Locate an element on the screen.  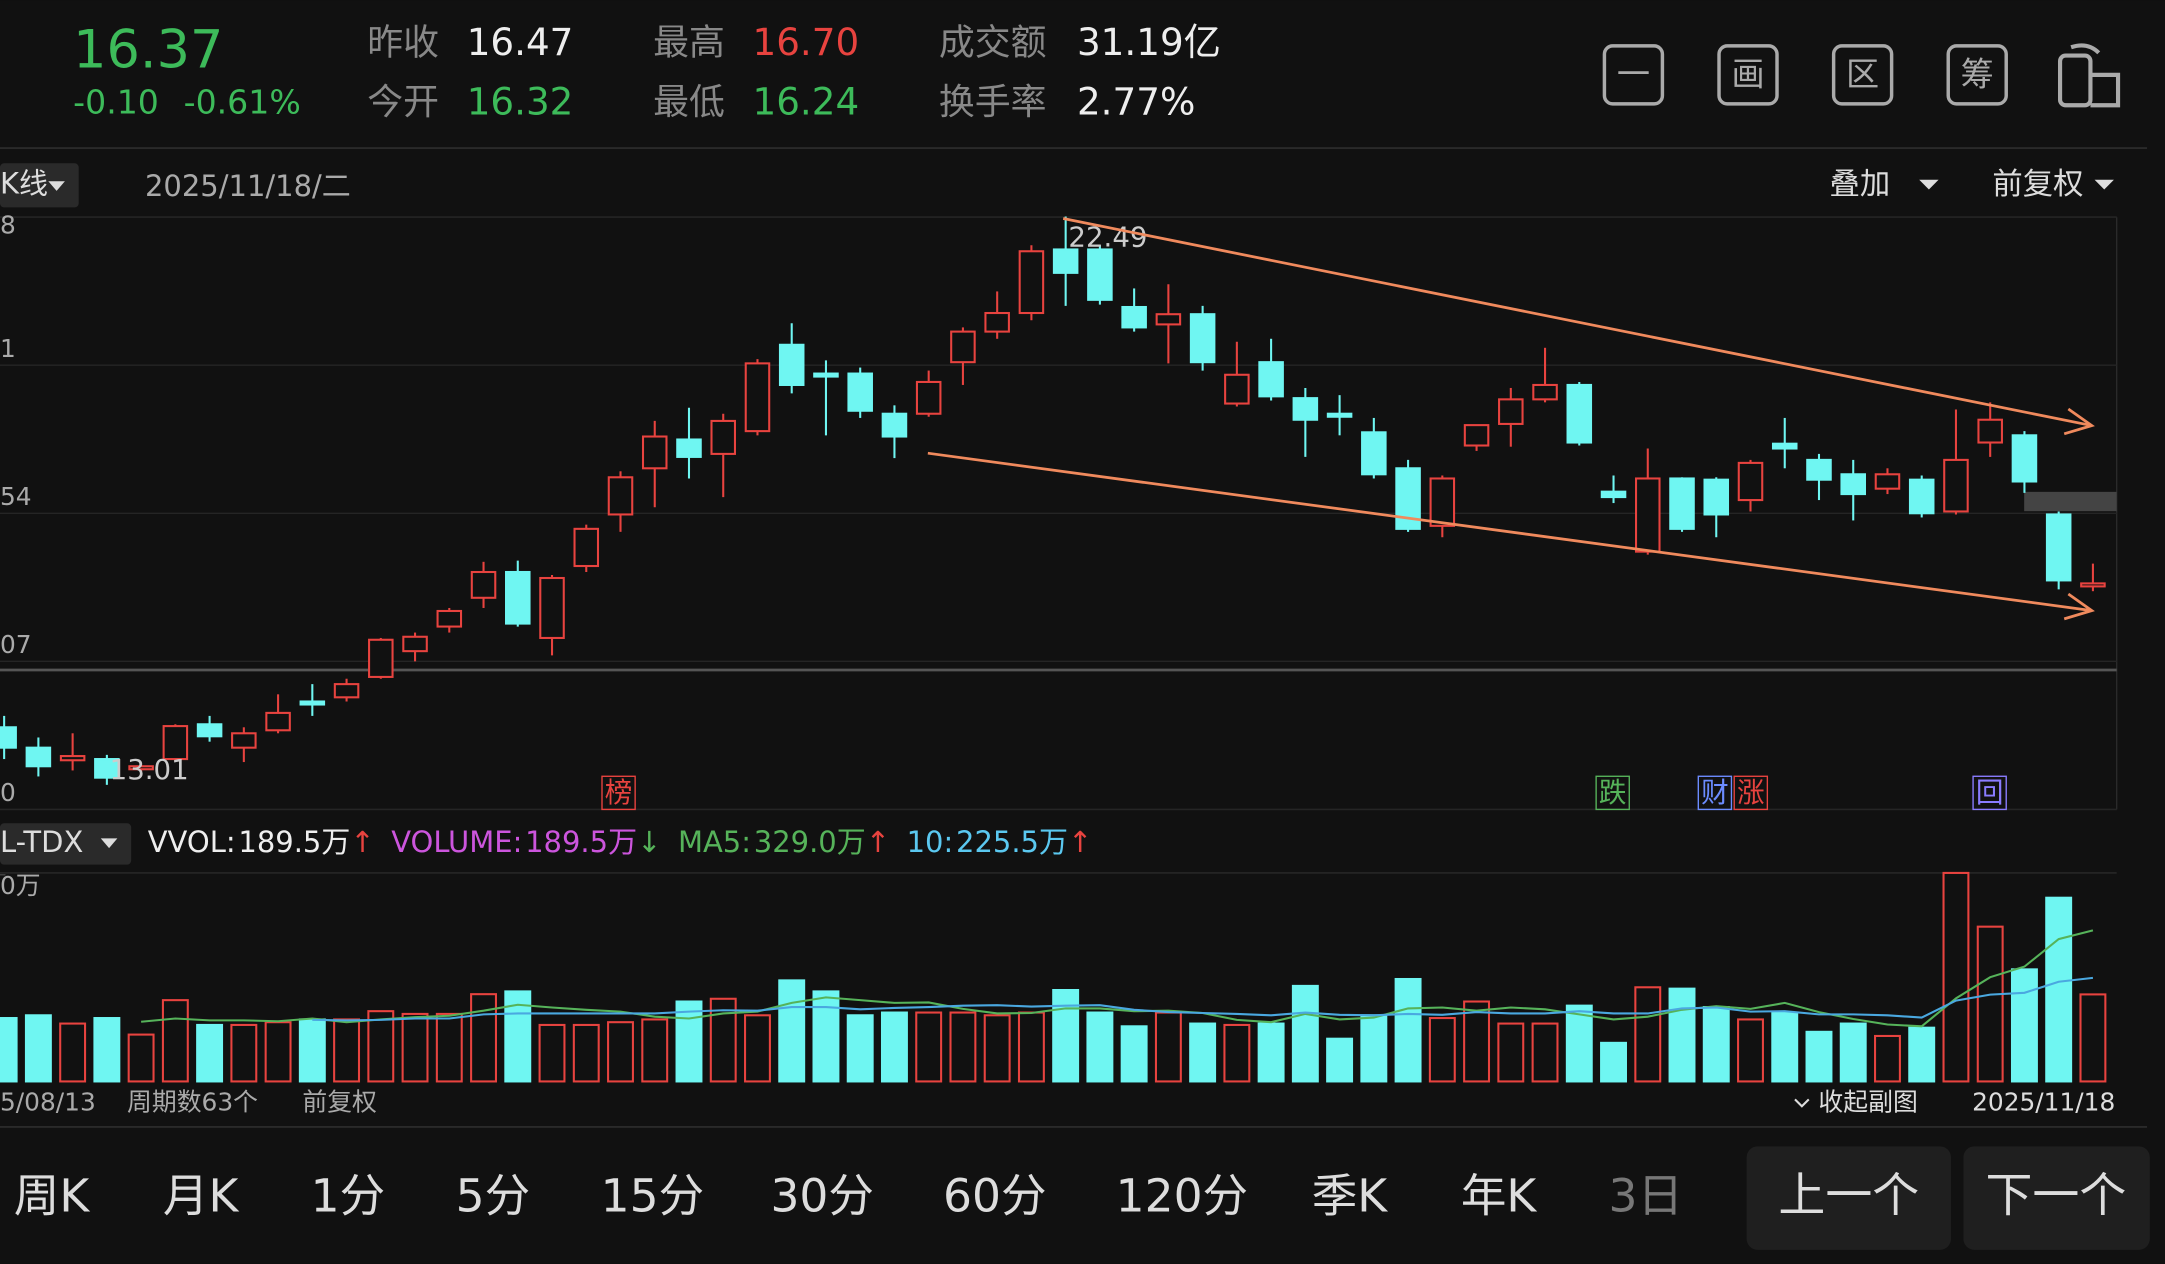
next-button-bg is located at coordinates (2056, 1198).